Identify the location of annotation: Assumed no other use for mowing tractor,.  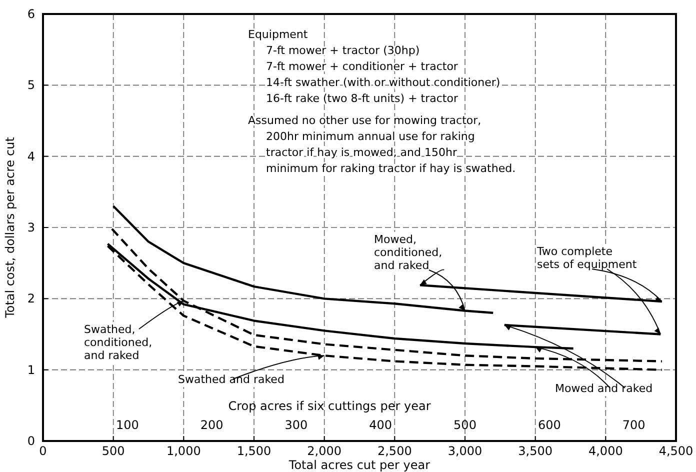
(365, 120).